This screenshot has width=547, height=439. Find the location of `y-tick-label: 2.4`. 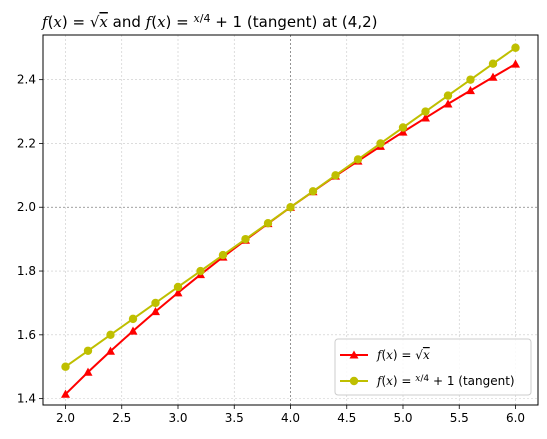

y-tick-label: 2.4 is located at coordinates (26, 80).